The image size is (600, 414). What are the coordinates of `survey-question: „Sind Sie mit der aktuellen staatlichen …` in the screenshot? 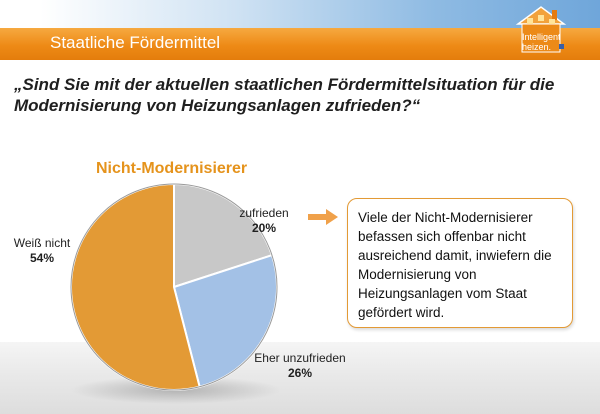 It's located at (284, 95).